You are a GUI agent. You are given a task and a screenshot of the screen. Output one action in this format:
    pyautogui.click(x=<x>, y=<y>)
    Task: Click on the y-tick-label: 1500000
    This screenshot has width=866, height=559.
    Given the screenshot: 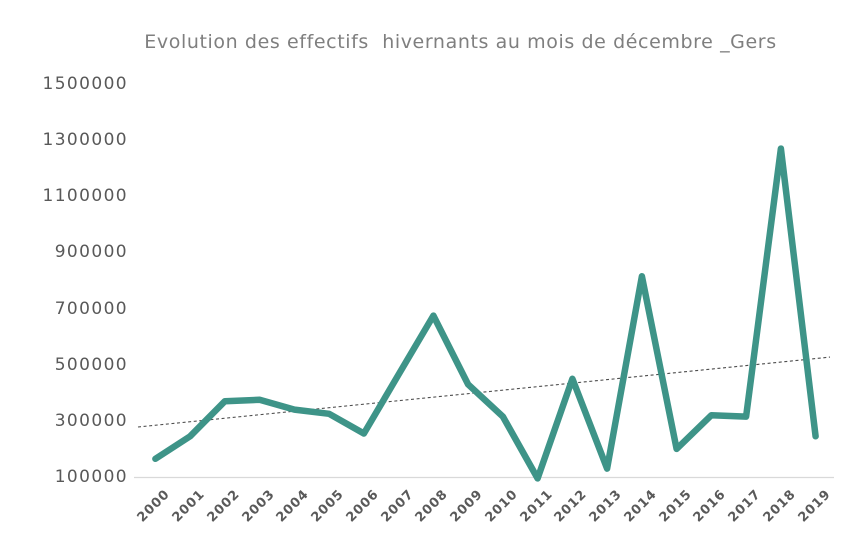 What is the action you would take?
    pyautogui.click(x=85, y=84)
    